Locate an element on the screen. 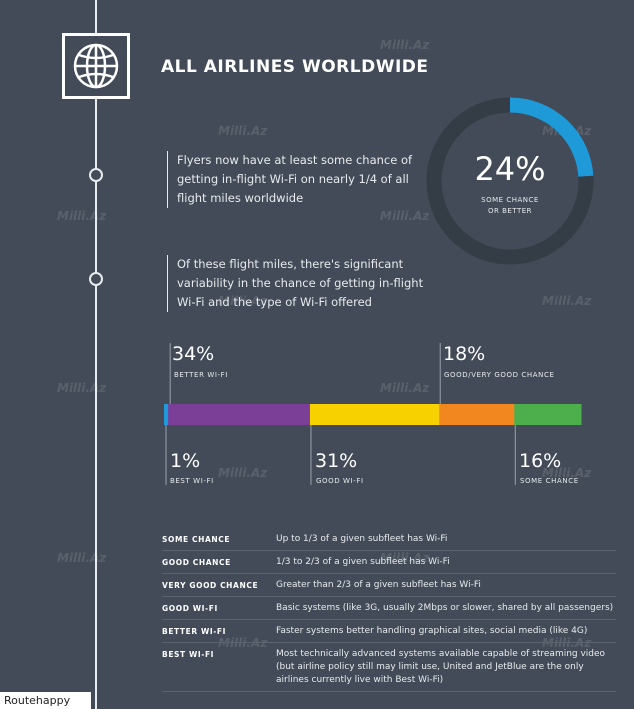 This screenshot has width=634, height=709. segment-some-chance is located at coordinates (548, 414).